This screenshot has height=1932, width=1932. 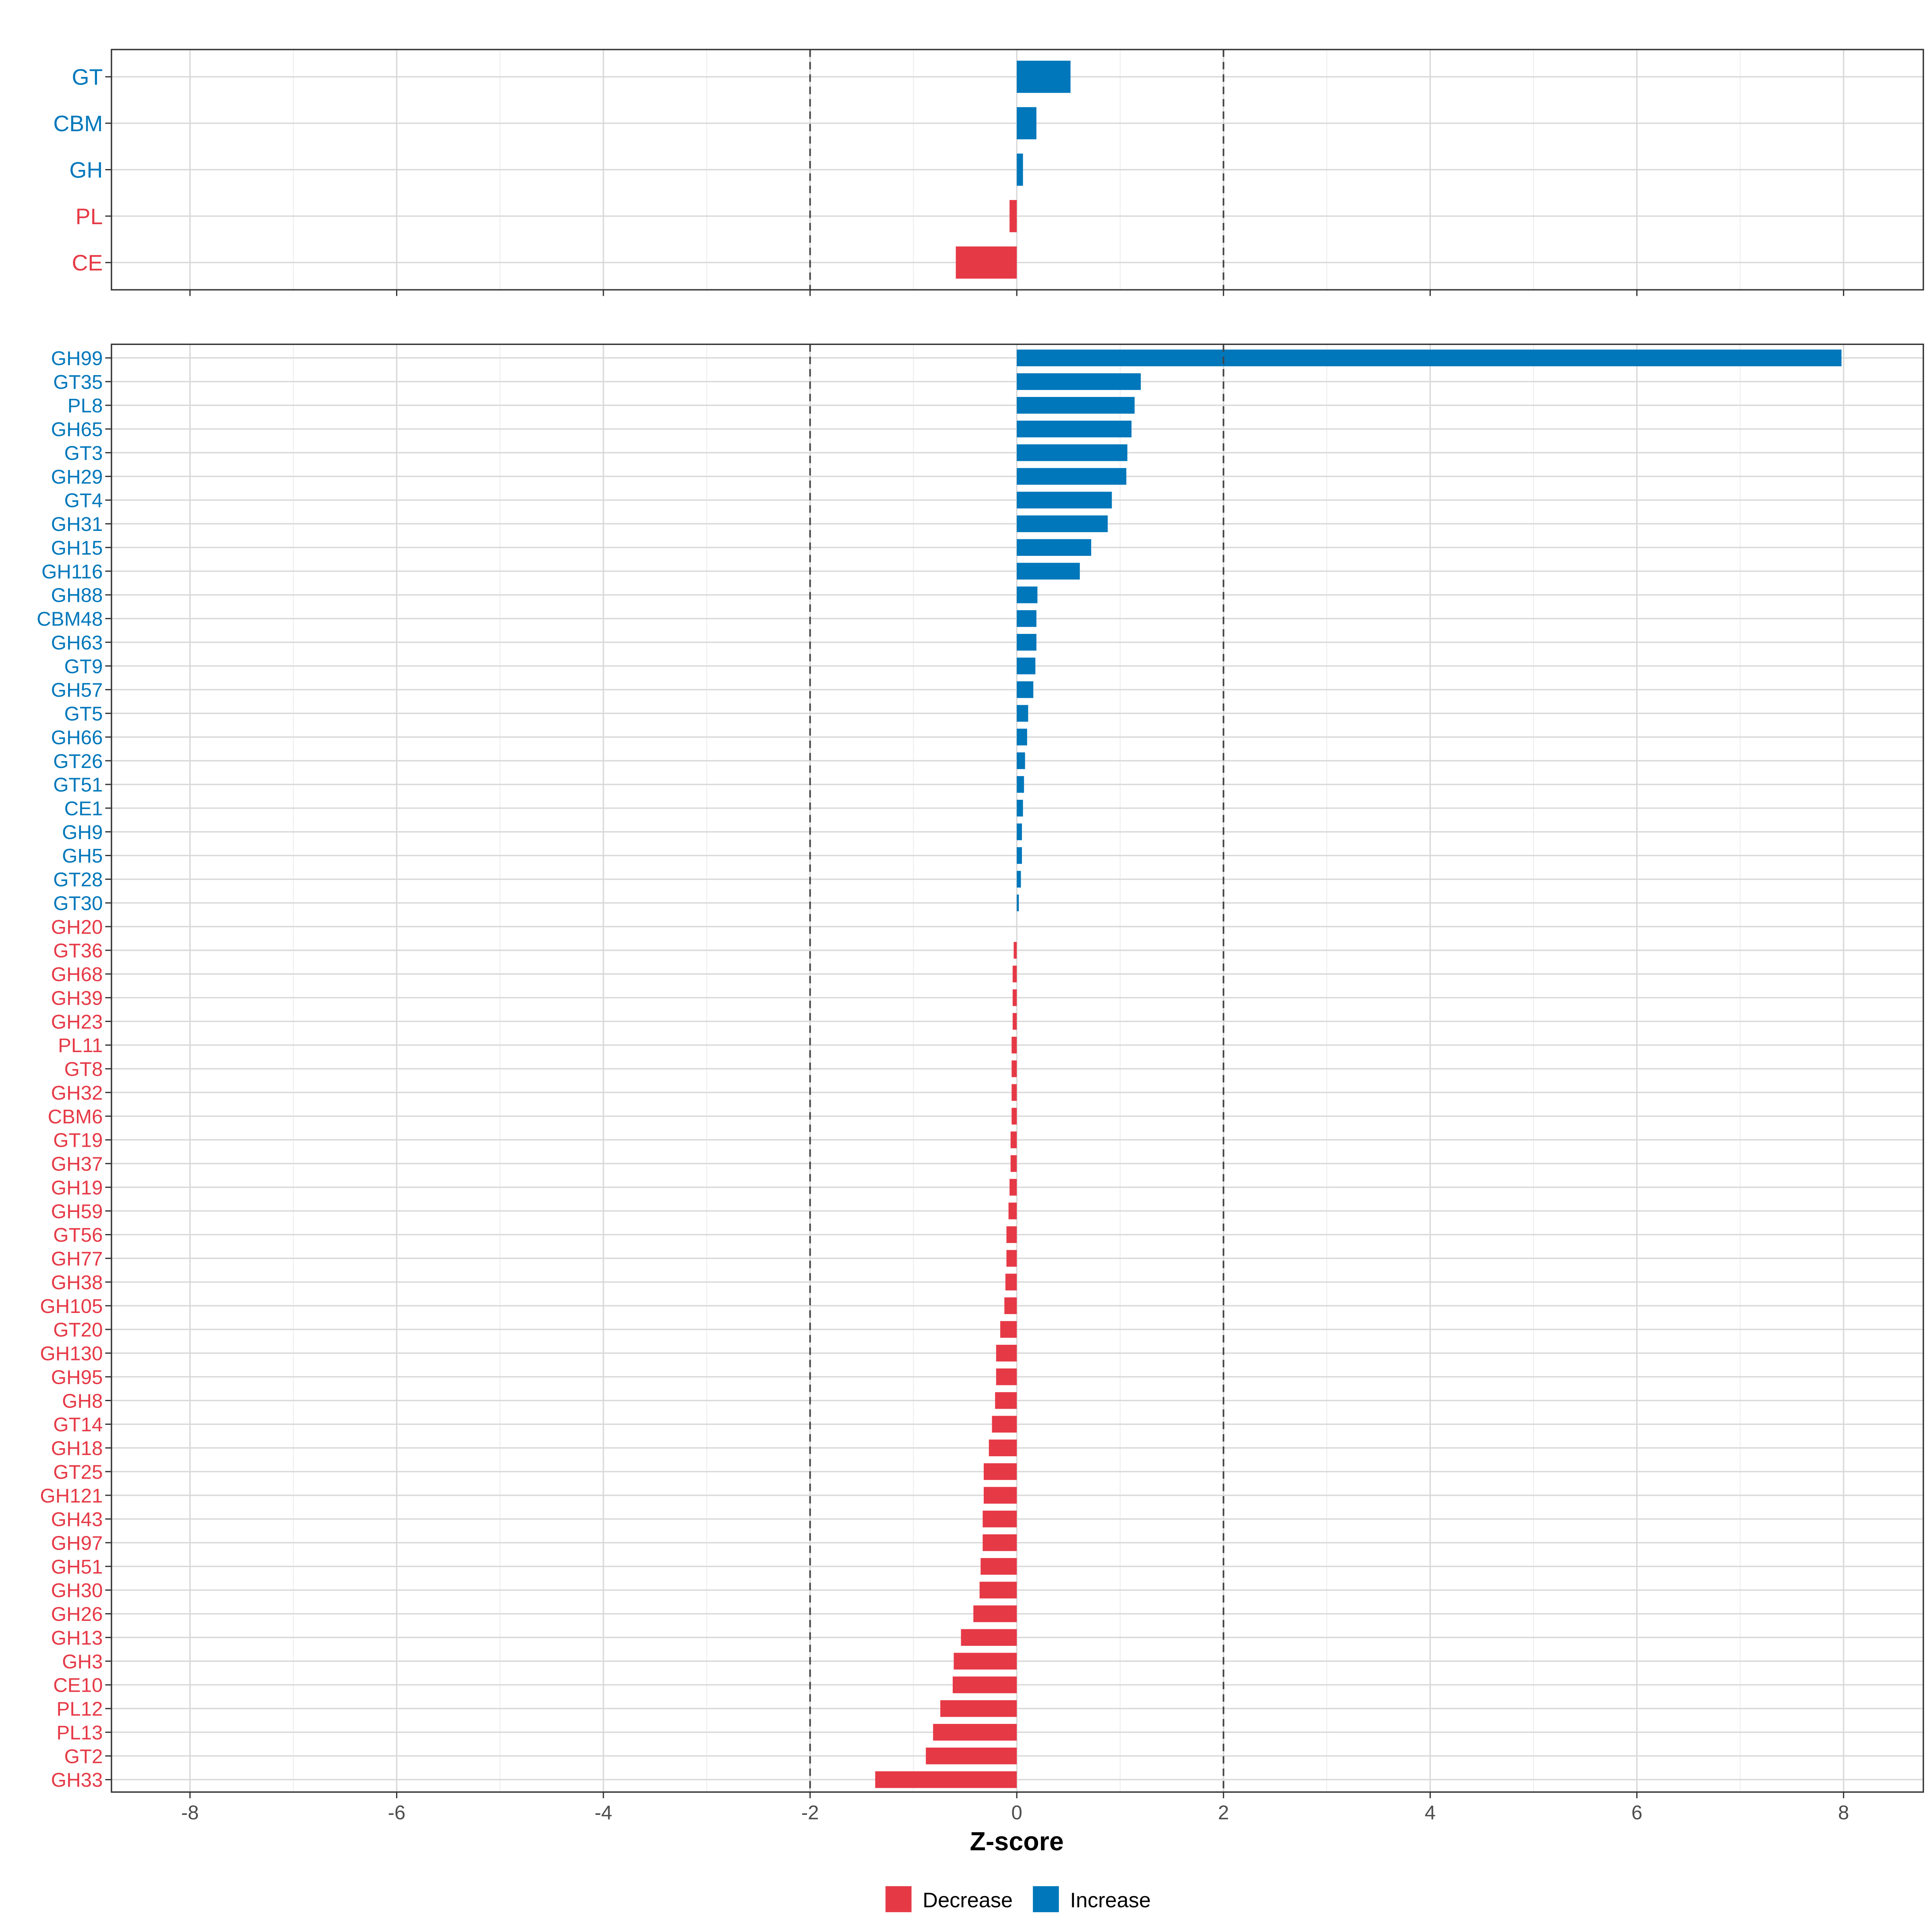 What do you see at coordinates (78, 951) in the screenshot?
I see `y-tick-label-gt36: GT36` at bounding box center [78, 951].